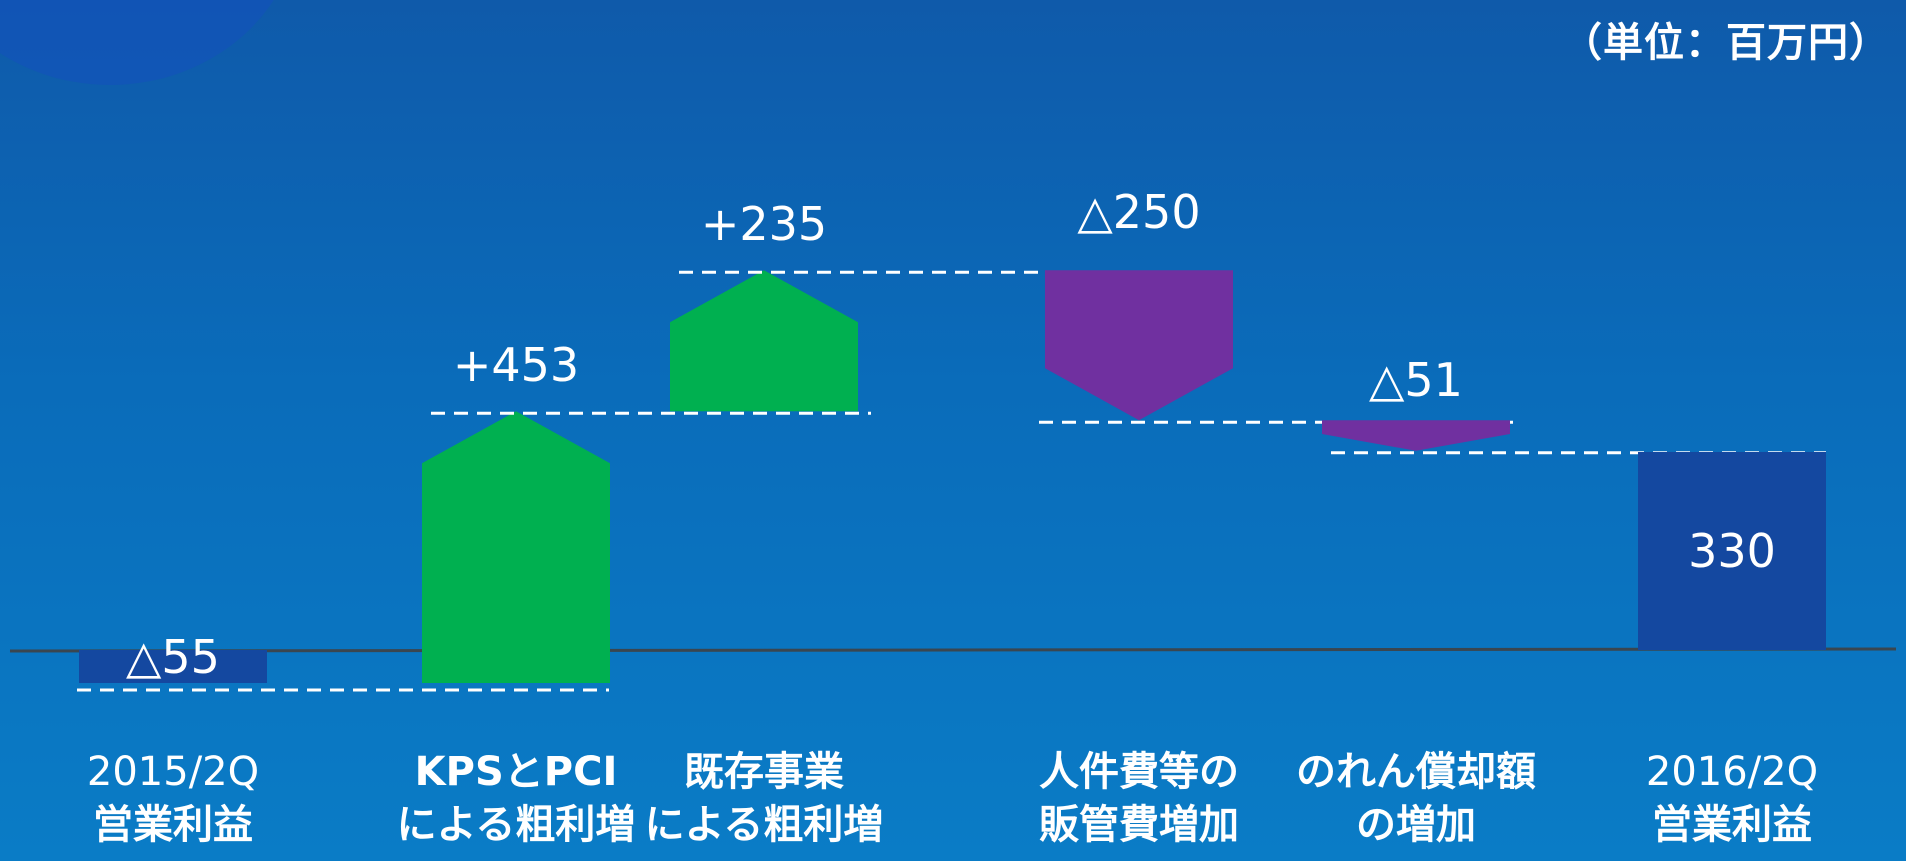 The image size is (1906, 861). I want to click on category-label-line1-1: KPSとPCI, so click(516, 772).